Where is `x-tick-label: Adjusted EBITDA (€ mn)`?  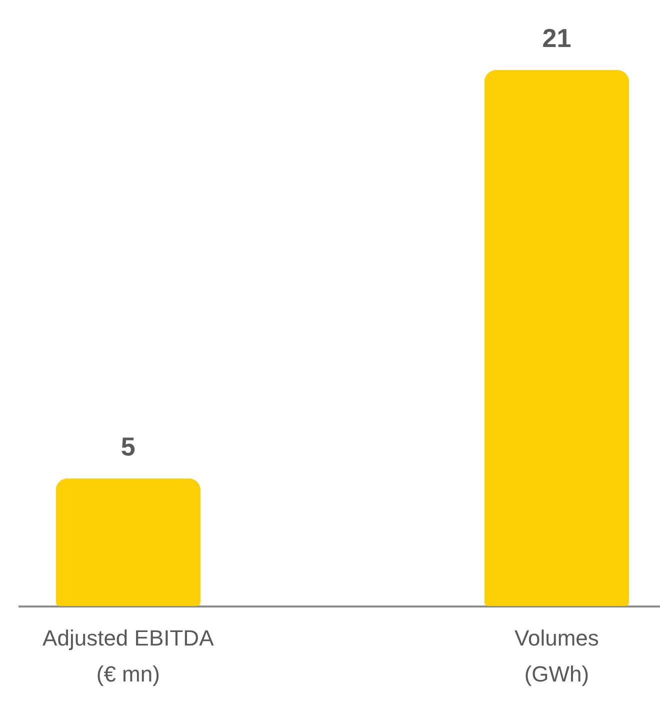 x-tick-label: Adjusted EBITDA (€ mn) is located at coordinates (128, 656).